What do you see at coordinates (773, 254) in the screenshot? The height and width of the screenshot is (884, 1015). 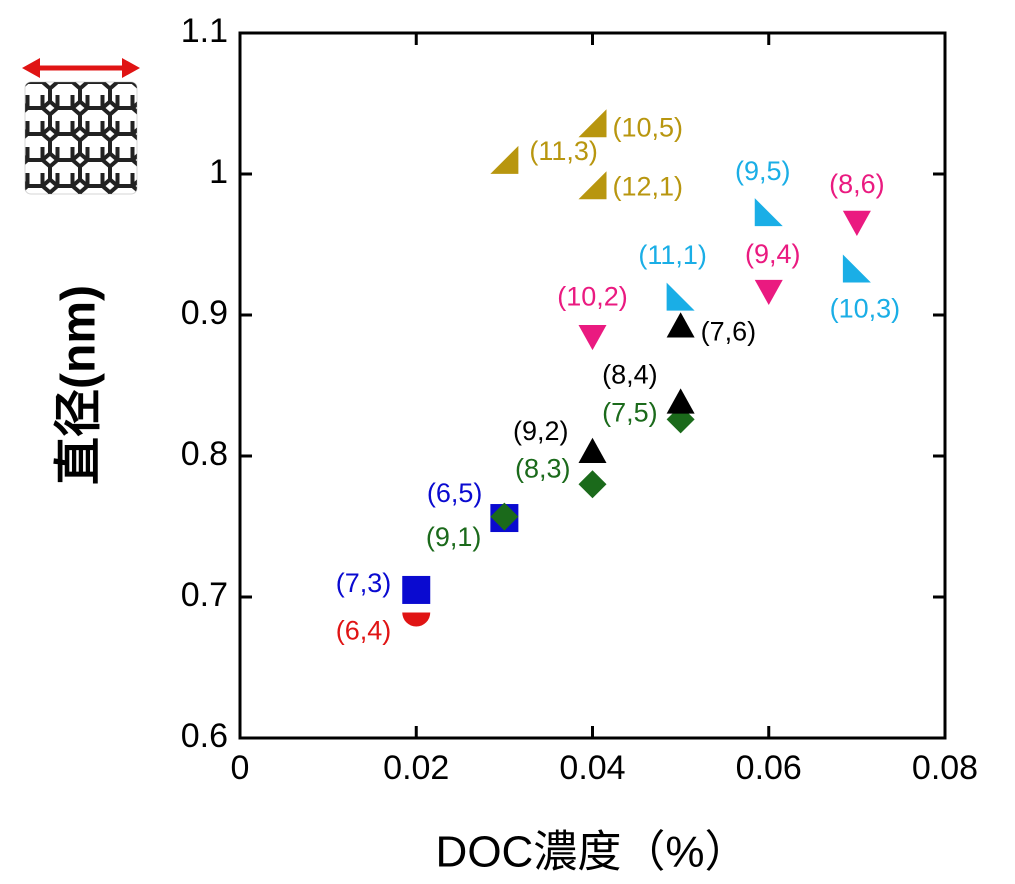 I see `point-label: (9,4)` at bounding box center [773, 254].